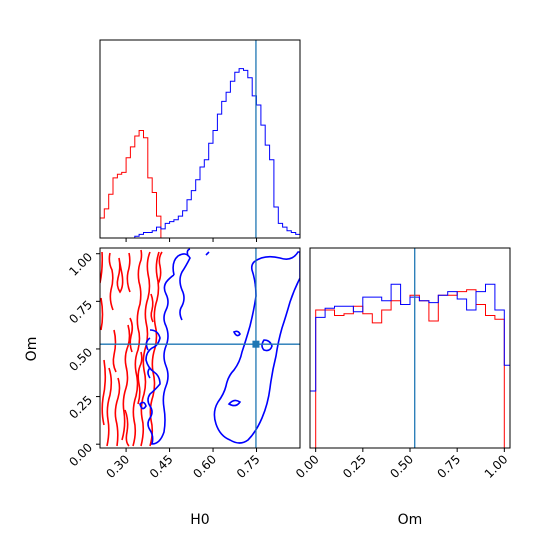 The image size is (550, 550). What do you see at coordinates (183, 464) in the screenshot?
I see `joint-x-ticks: 0.30 0.45 0.60 0.75` at bounding box center [183, 464].